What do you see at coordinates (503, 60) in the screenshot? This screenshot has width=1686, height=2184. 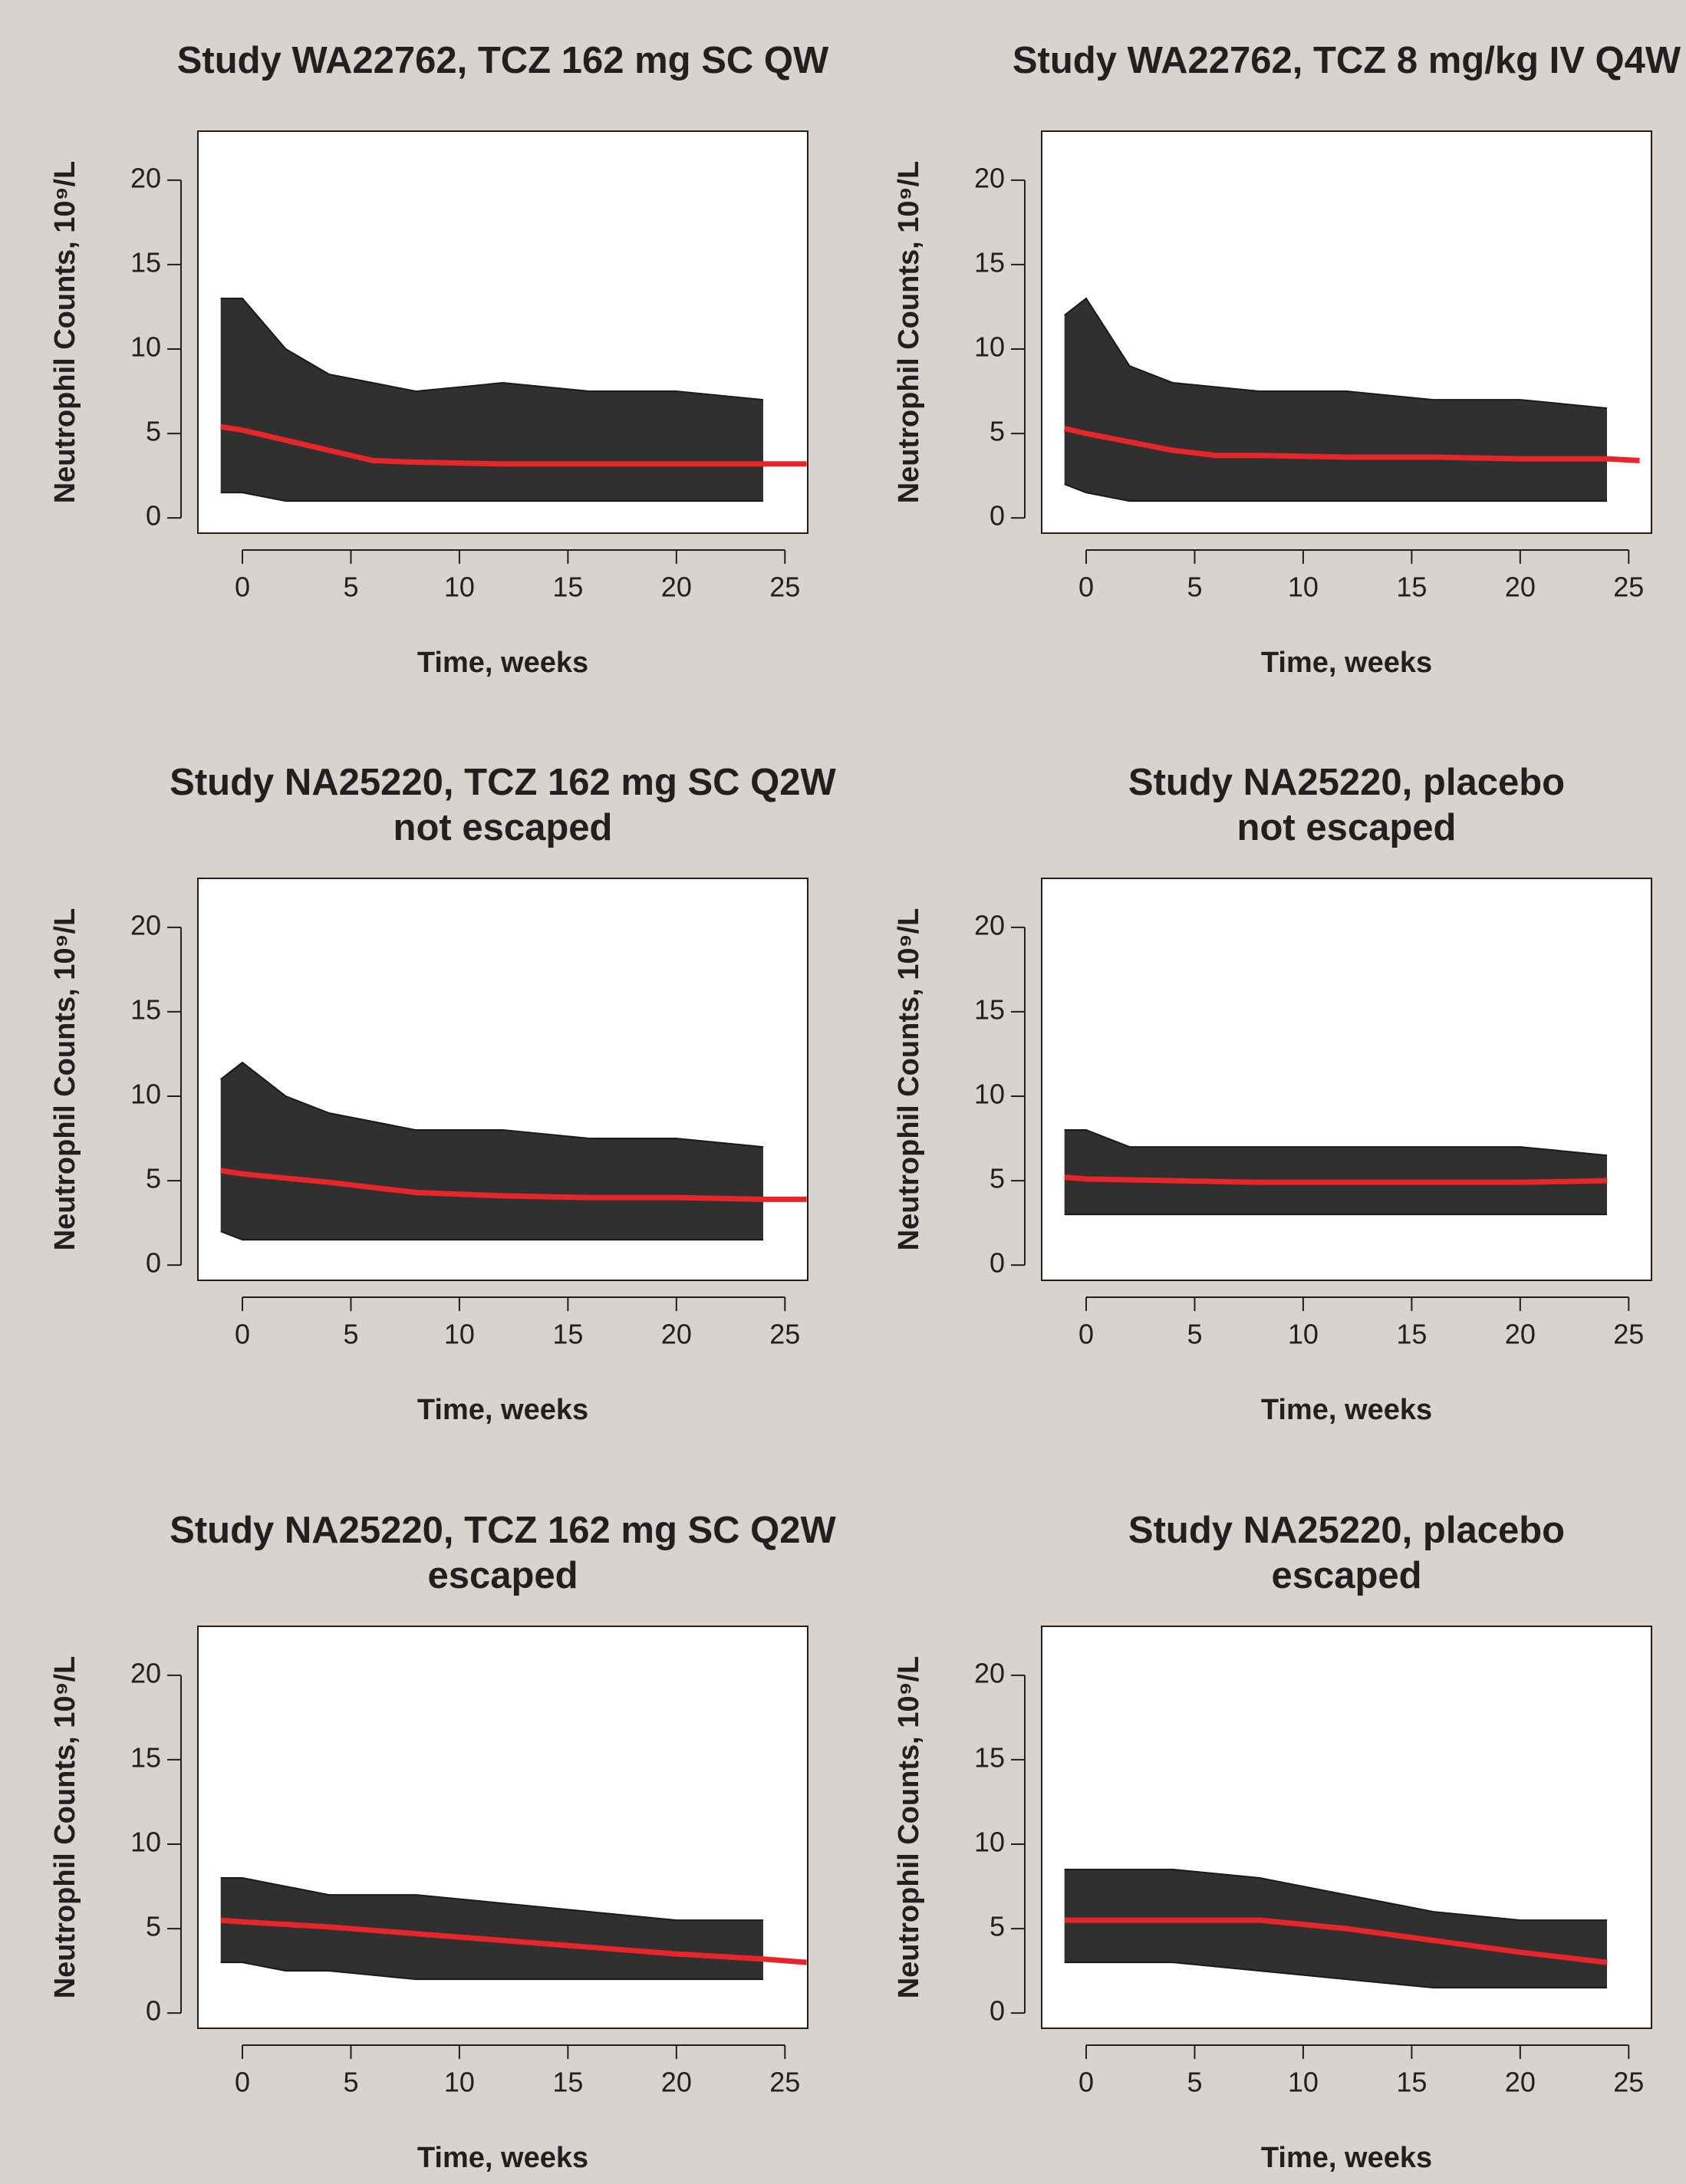 I see `panel-title: Study WA22762, TCZ 162 mg SC QW` at bounding box center [503, 60].